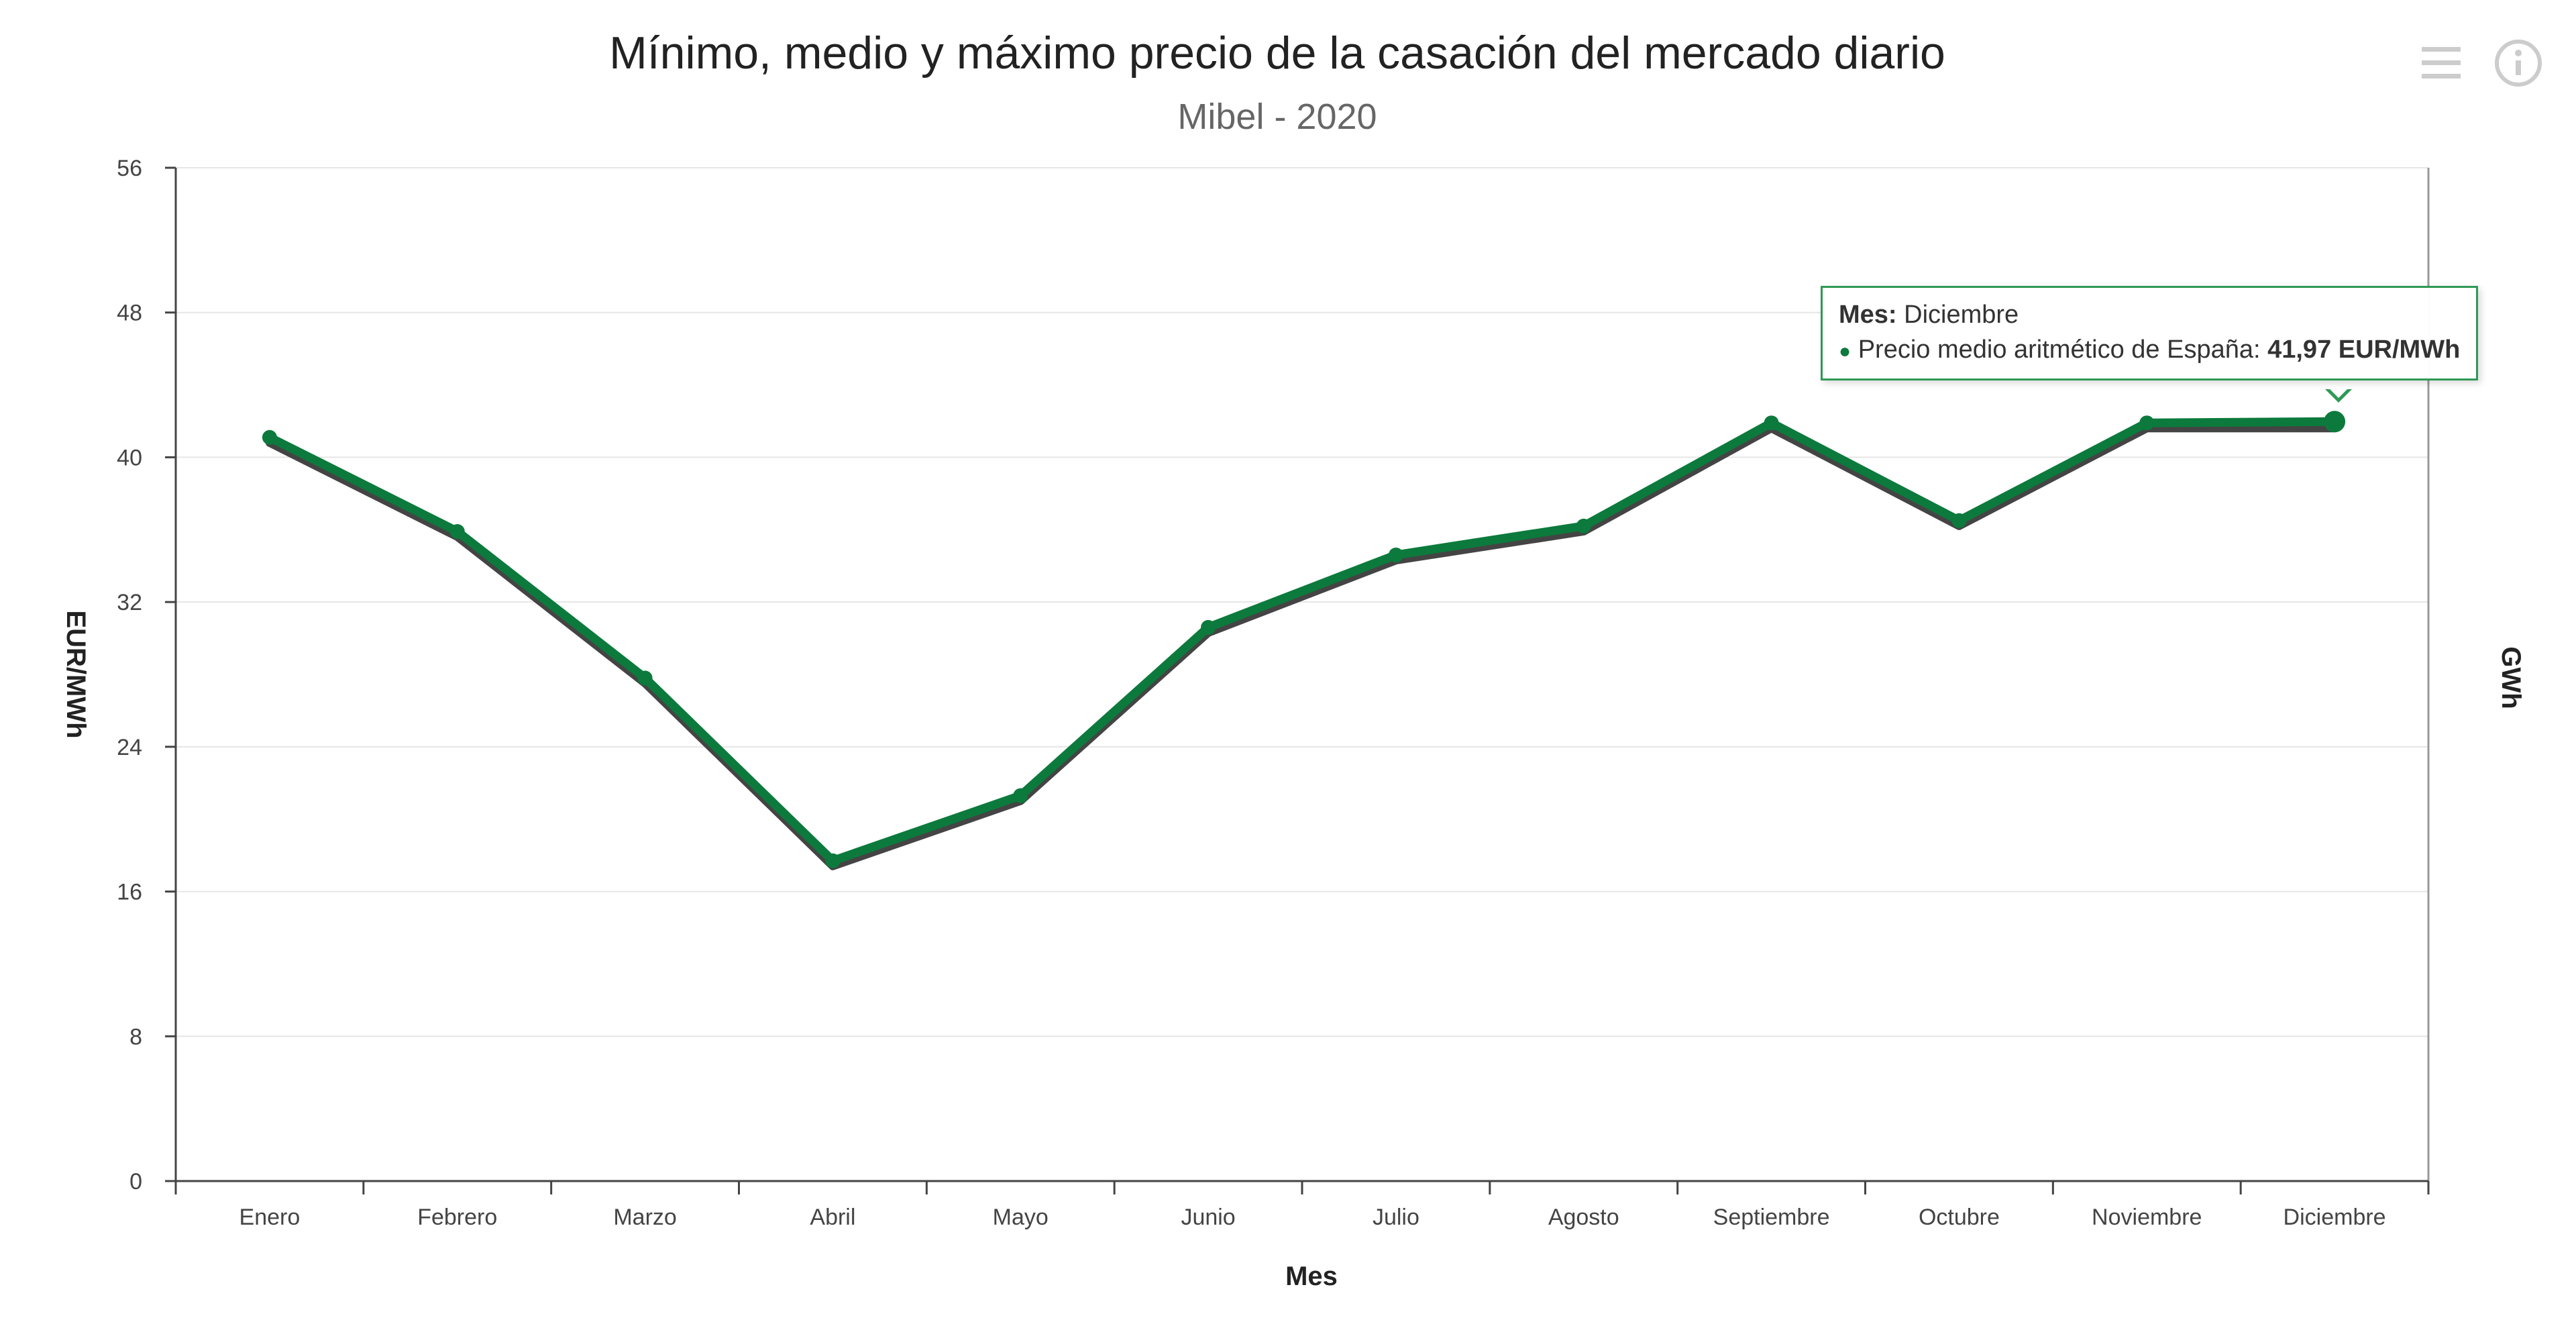 The width and height of the screenshot is (2576, 1326). Describe the element at coordinates (270, 1217) in the screenshot. I see `x-tick-label: Enero` at that location.